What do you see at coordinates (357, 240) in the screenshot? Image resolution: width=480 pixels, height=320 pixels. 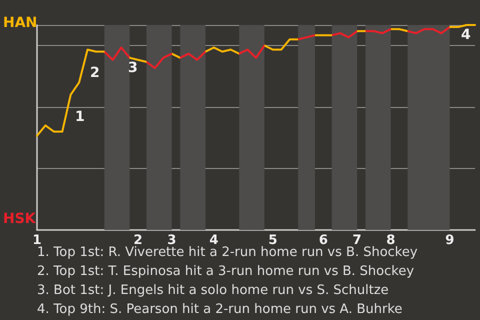 I see `x-tick-label: 7` at bounding box center [357, 240].